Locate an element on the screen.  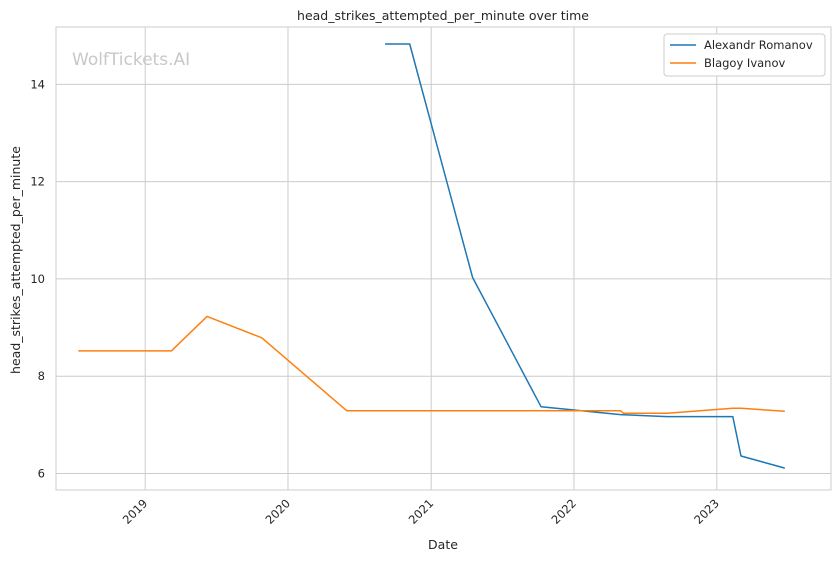
watermark: WolfTickets.AI is located at coordinates (131, 60).